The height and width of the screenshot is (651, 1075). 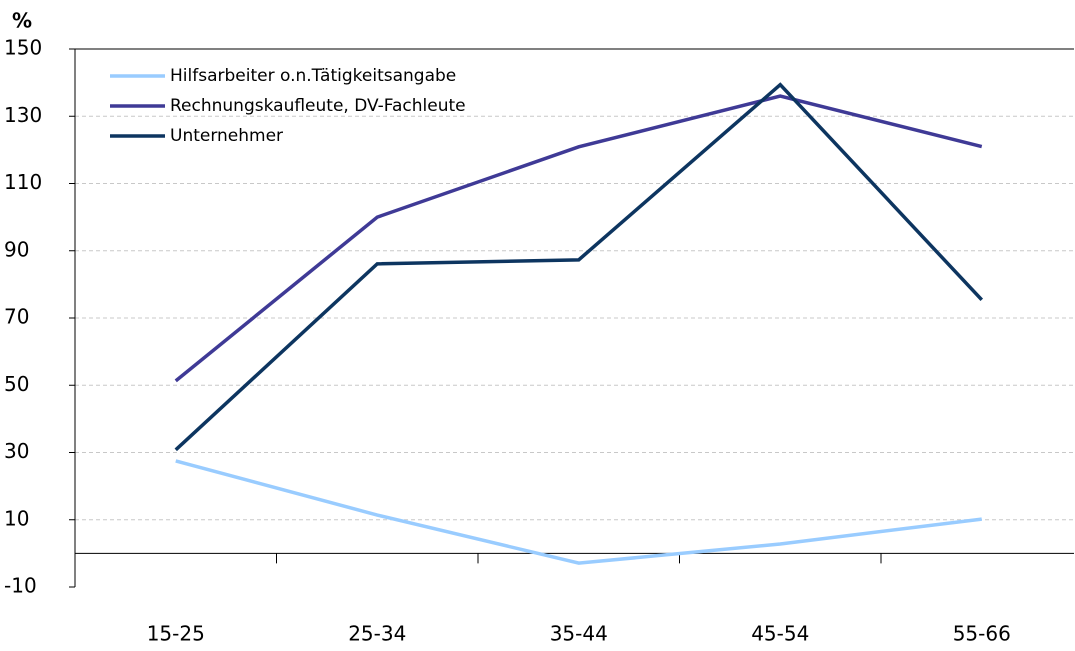 I want to click on x-tick-label: 15-25, so click(x=176, y=634).